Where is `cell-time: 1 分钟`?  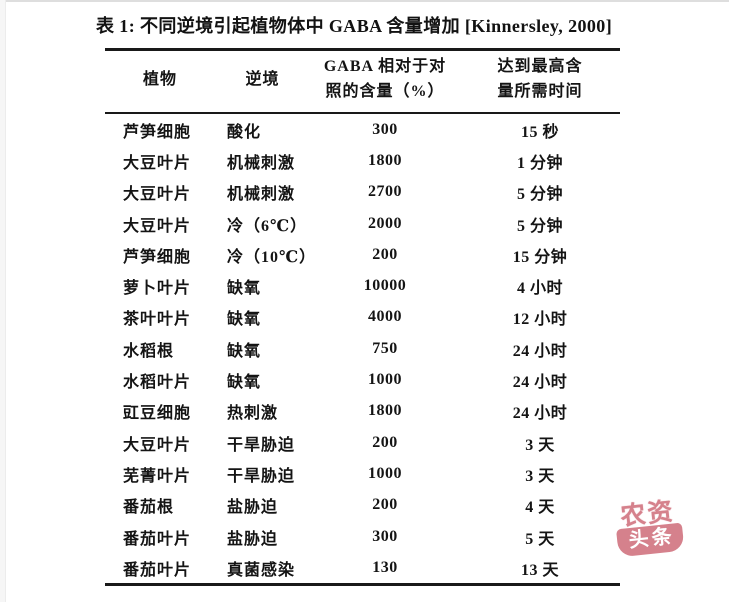 cell-time: 1 分钟 is located at coordinates (539, 163).